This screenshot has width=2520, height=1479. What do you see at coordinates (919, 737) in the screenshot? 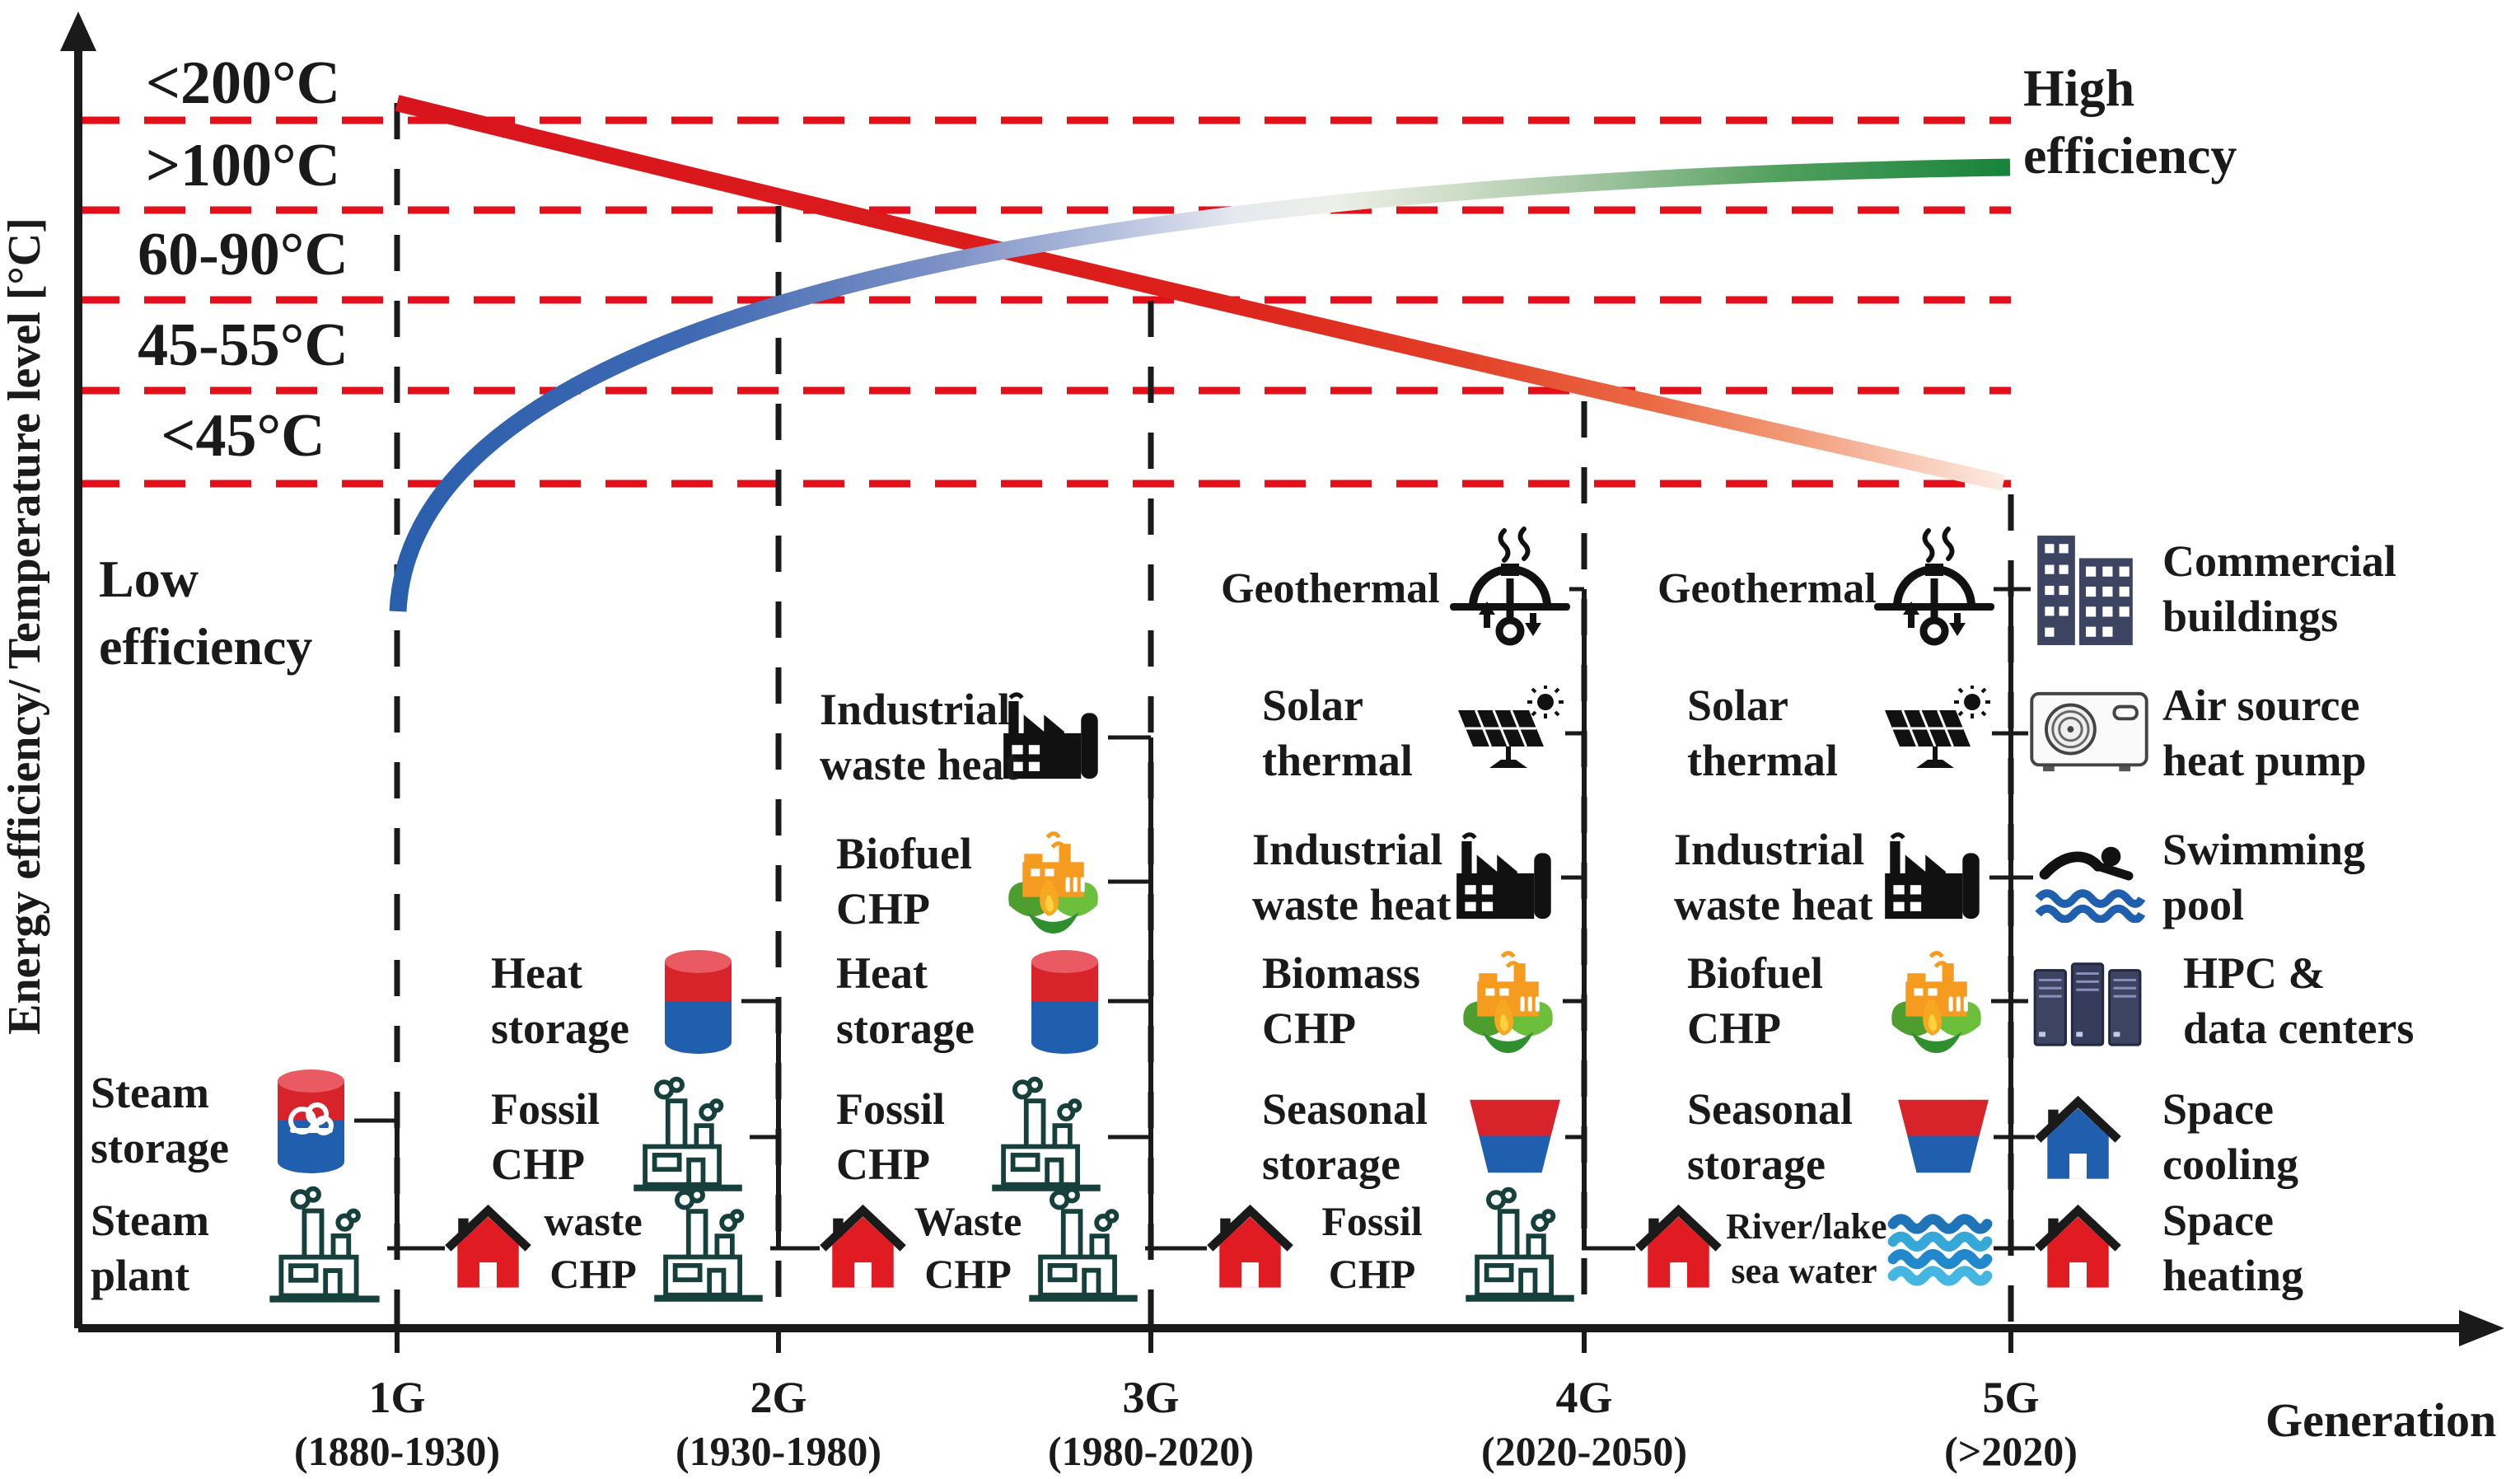
I see `label-3g-industrial-waste-heat: Industrial waste heat` at bounding box center [919, 737].